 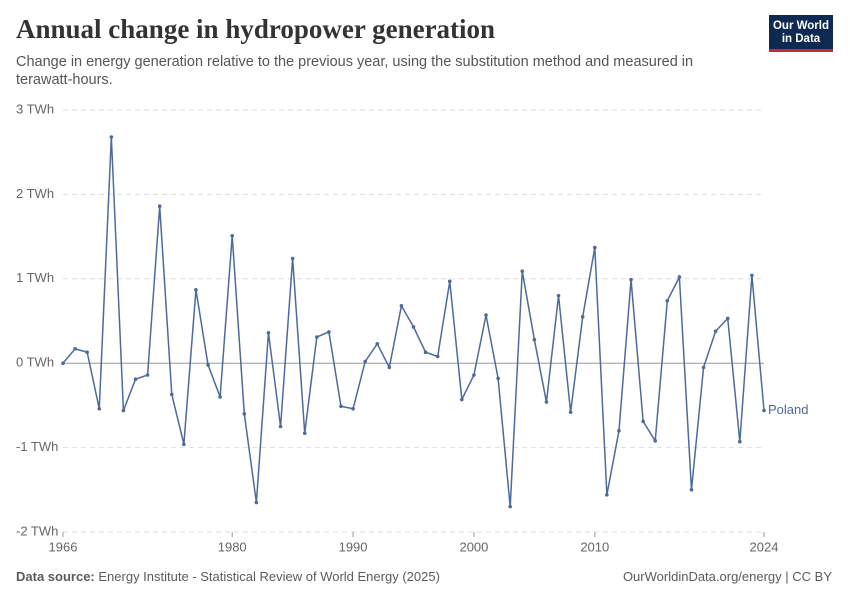 What do you see at coordinates (35, 362) in the screenshot?
I see `y-tick-label: 0 TWh` at bounding box center [35, 362].